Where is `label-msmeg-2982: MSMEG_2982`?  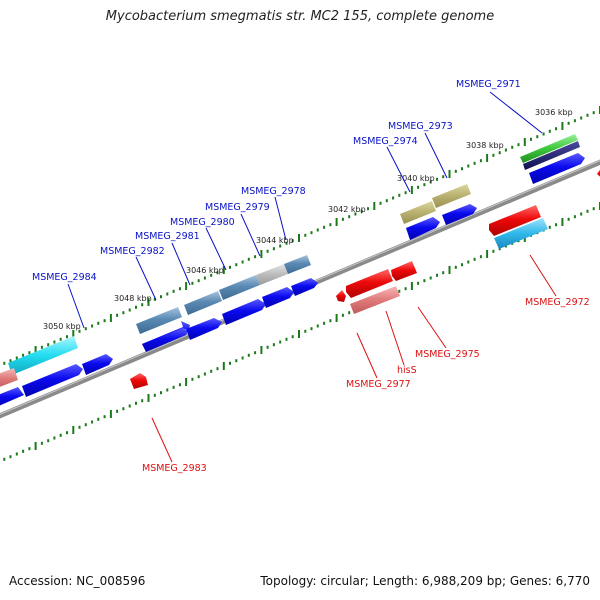
label-msmeg-2982: MSMEG_2982 is located at coordinates (132, 251).